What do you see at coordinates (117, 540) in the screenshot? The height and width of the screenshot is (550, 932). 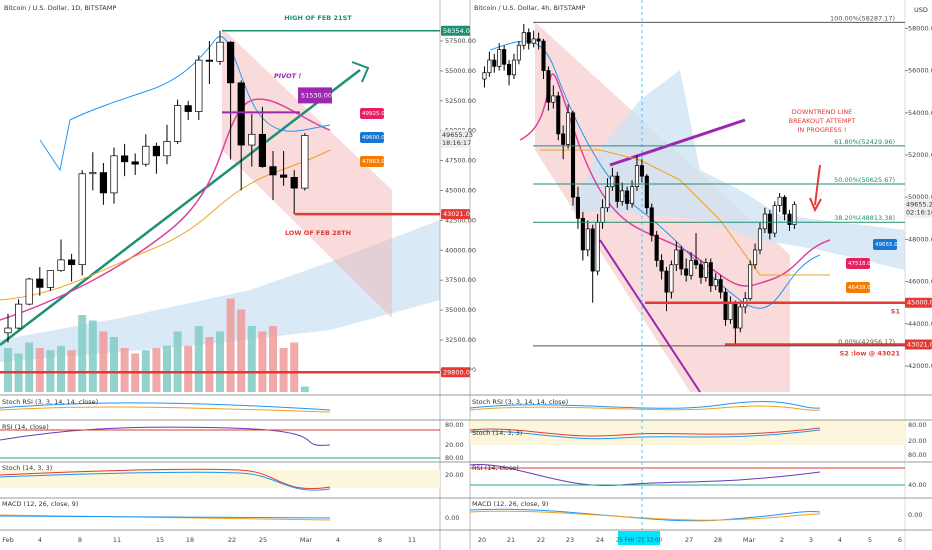 I see `x-tick-label: 11` at bounding box center [117, 540].